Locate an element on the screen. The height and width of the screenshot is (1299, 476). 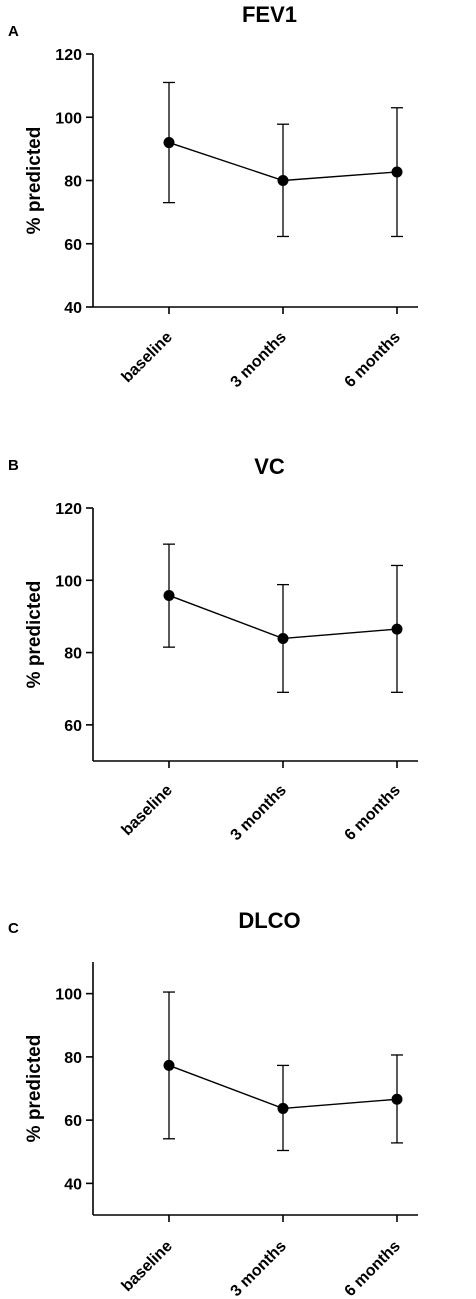
panel-letter: C is located at coordinates (13, 928).